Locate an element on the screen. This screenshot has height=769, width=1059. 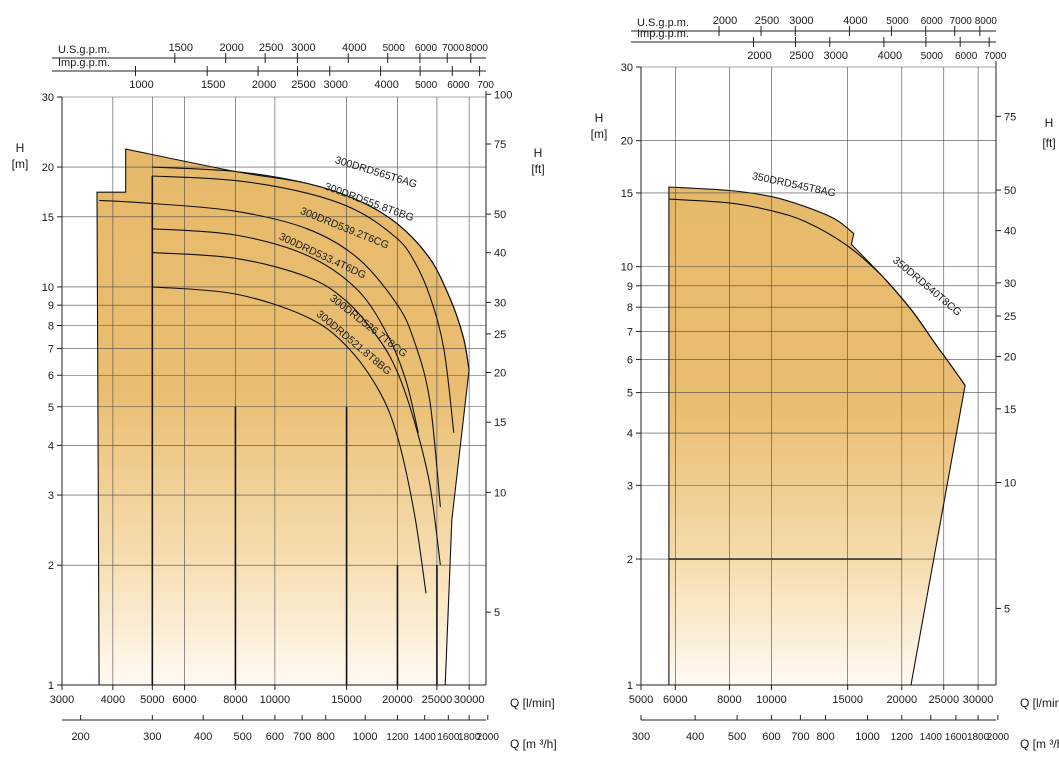
y-ft-axis-unit: [ft] is located at coordinates (537, 169).